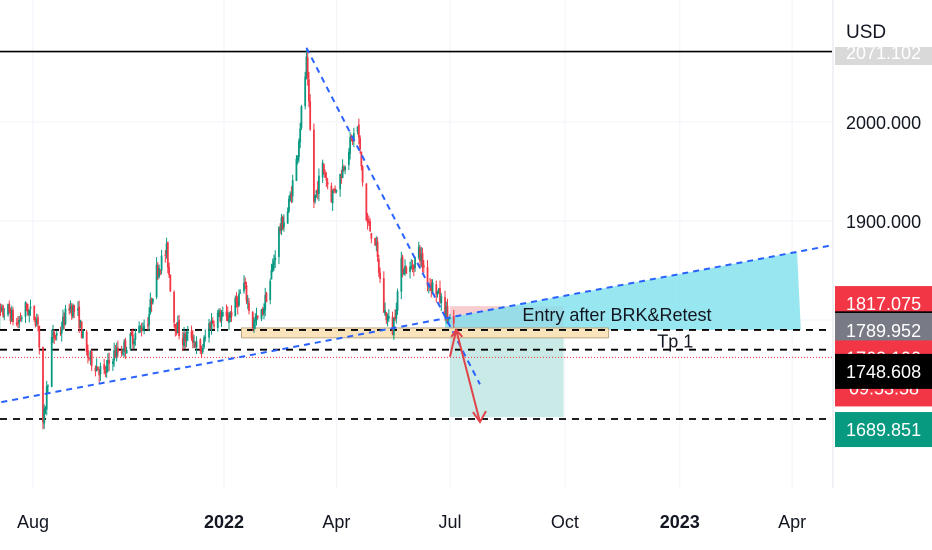 Image resolution: width=932 pixels, height=550 pixels. What do you see at coordinates (883, 123) in the screenshot?
I see `price-tick-label: 2000.000` at bounding box center [883, 123].